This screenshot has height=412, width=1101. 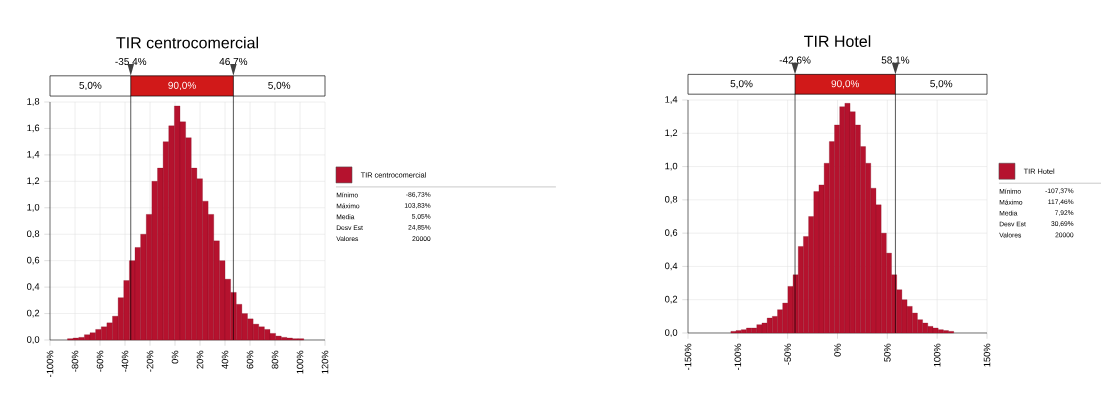 What do you see at coordinates (200, 359) in the screenshot?
I see `x-tick-label: 20%` at bounding box center [200, 359].